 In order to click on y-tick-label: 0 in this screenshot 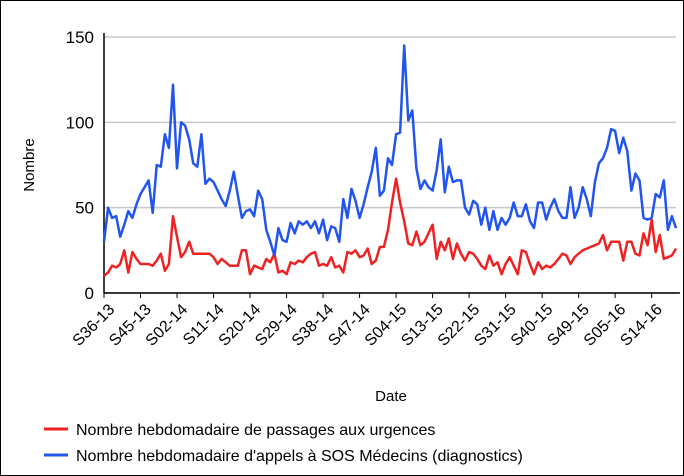, I will do `click(89, 293)`.